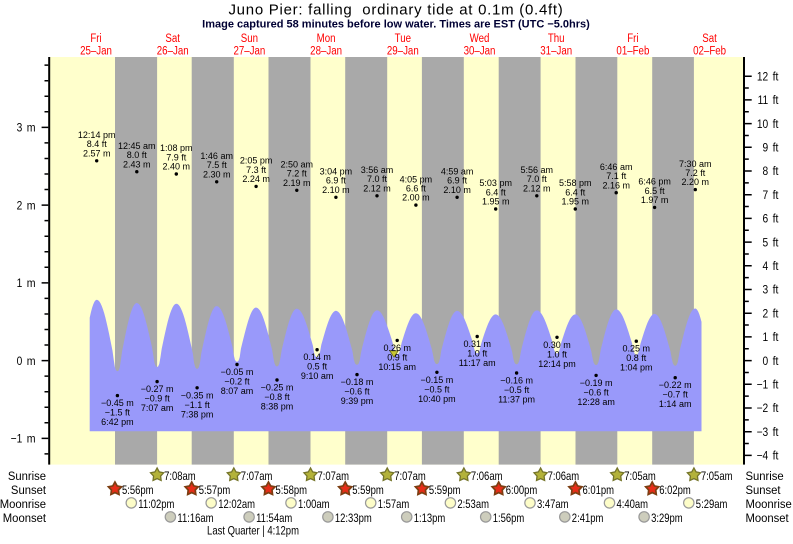  What do you see at coordinates (553, 504) in the screenshot?
I see `svg-text: 3:47am` at bounding box center [553, 504].